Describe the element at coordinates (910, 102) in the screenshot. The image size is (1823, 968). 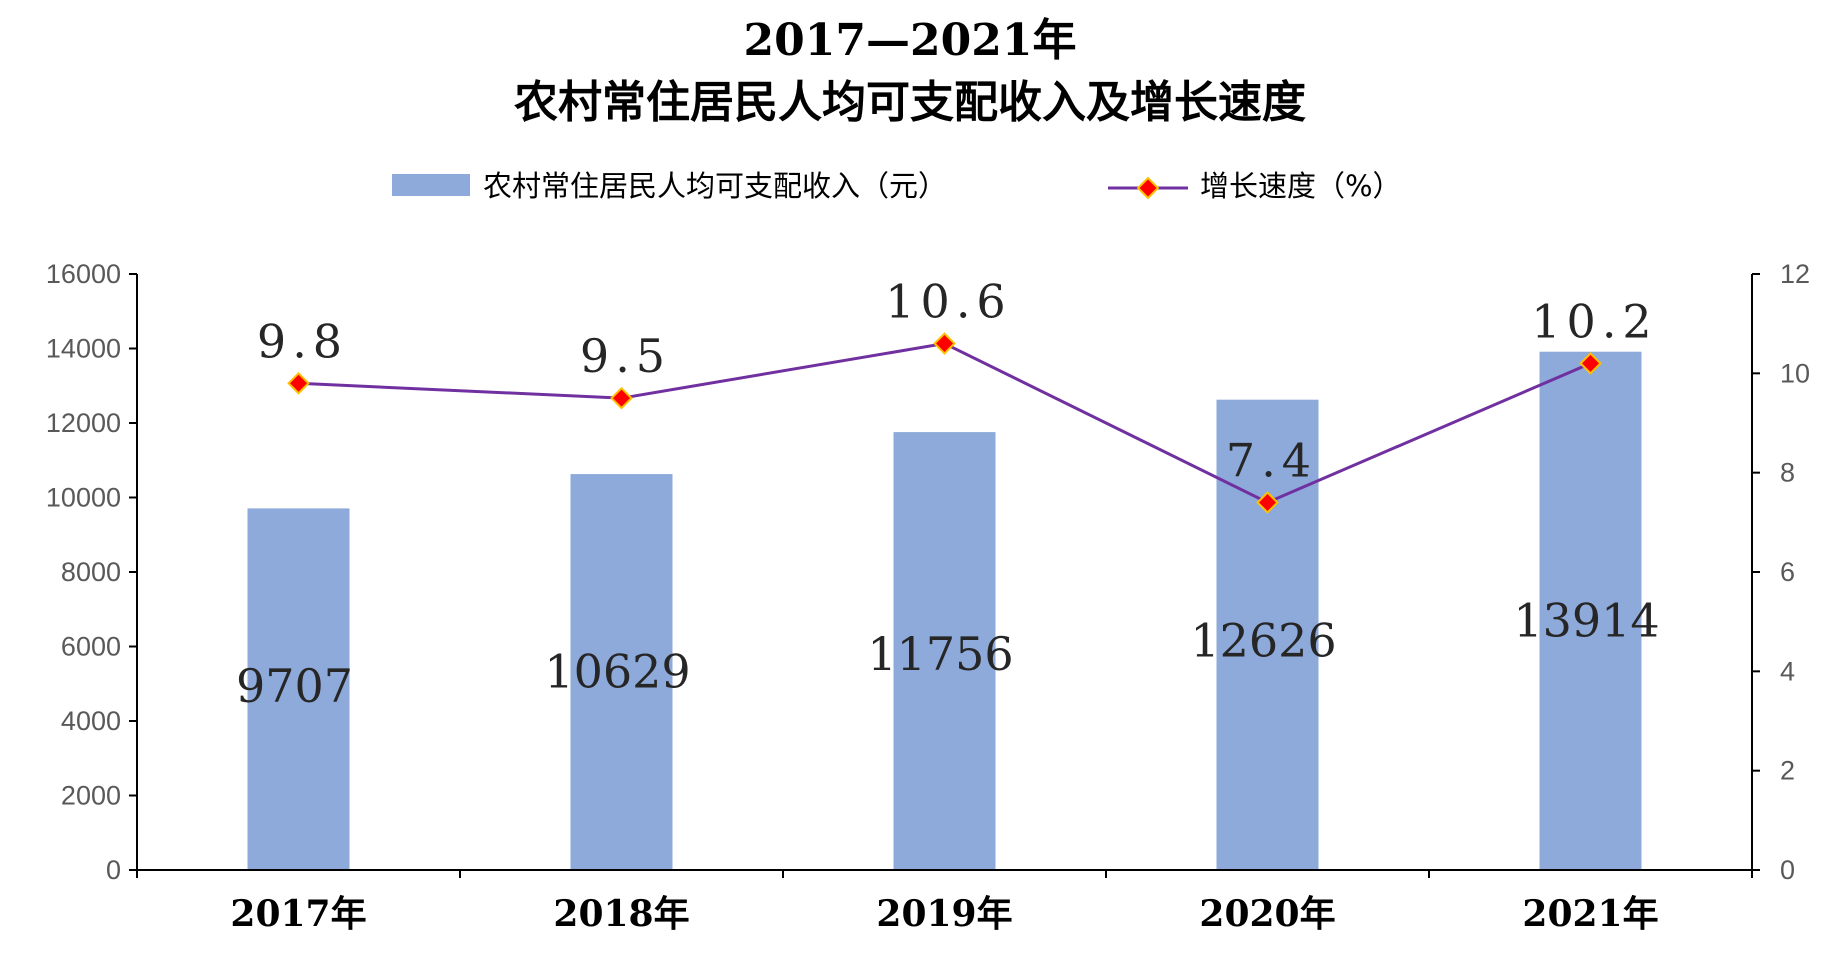
I see `chart-subtitle: 农村常住居民人均可支配收入及增长速度` at that location.